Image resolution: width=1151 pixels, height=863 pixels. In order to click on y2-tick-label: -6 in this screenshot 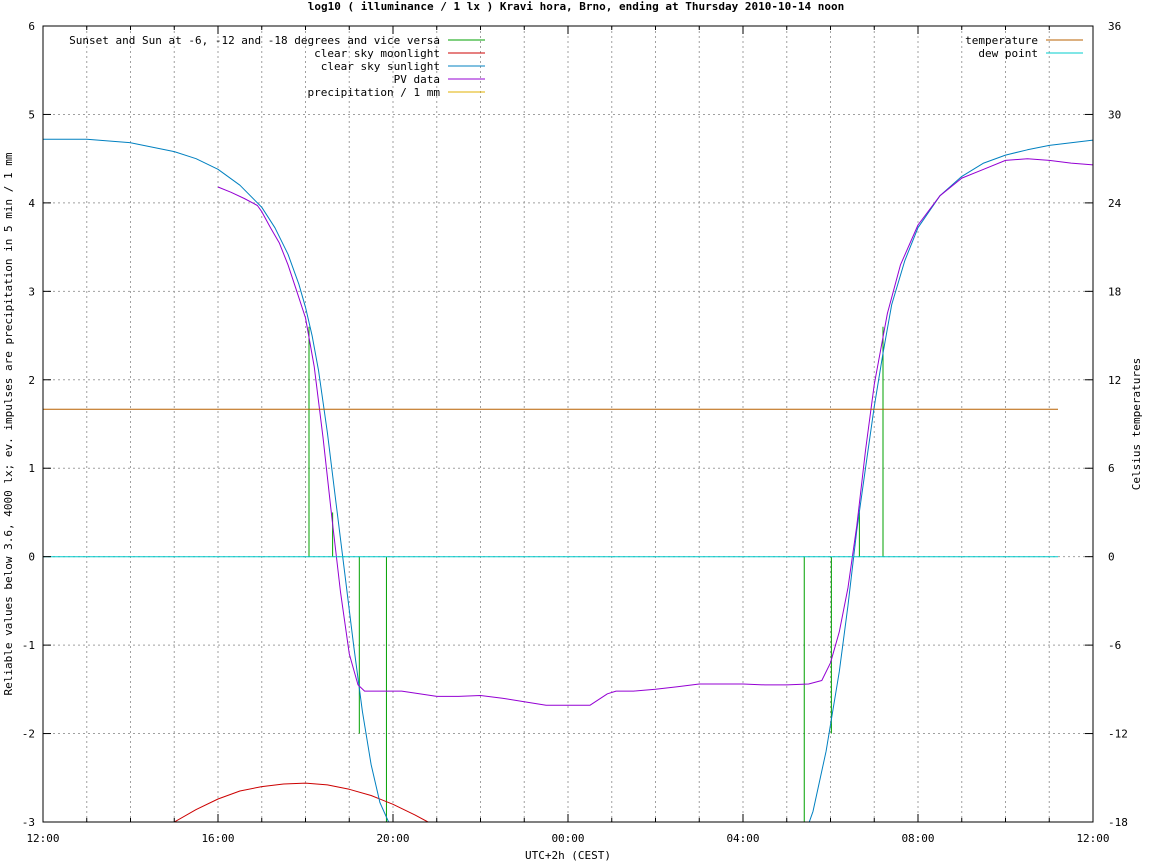, I will do `click(1114, 645)`.